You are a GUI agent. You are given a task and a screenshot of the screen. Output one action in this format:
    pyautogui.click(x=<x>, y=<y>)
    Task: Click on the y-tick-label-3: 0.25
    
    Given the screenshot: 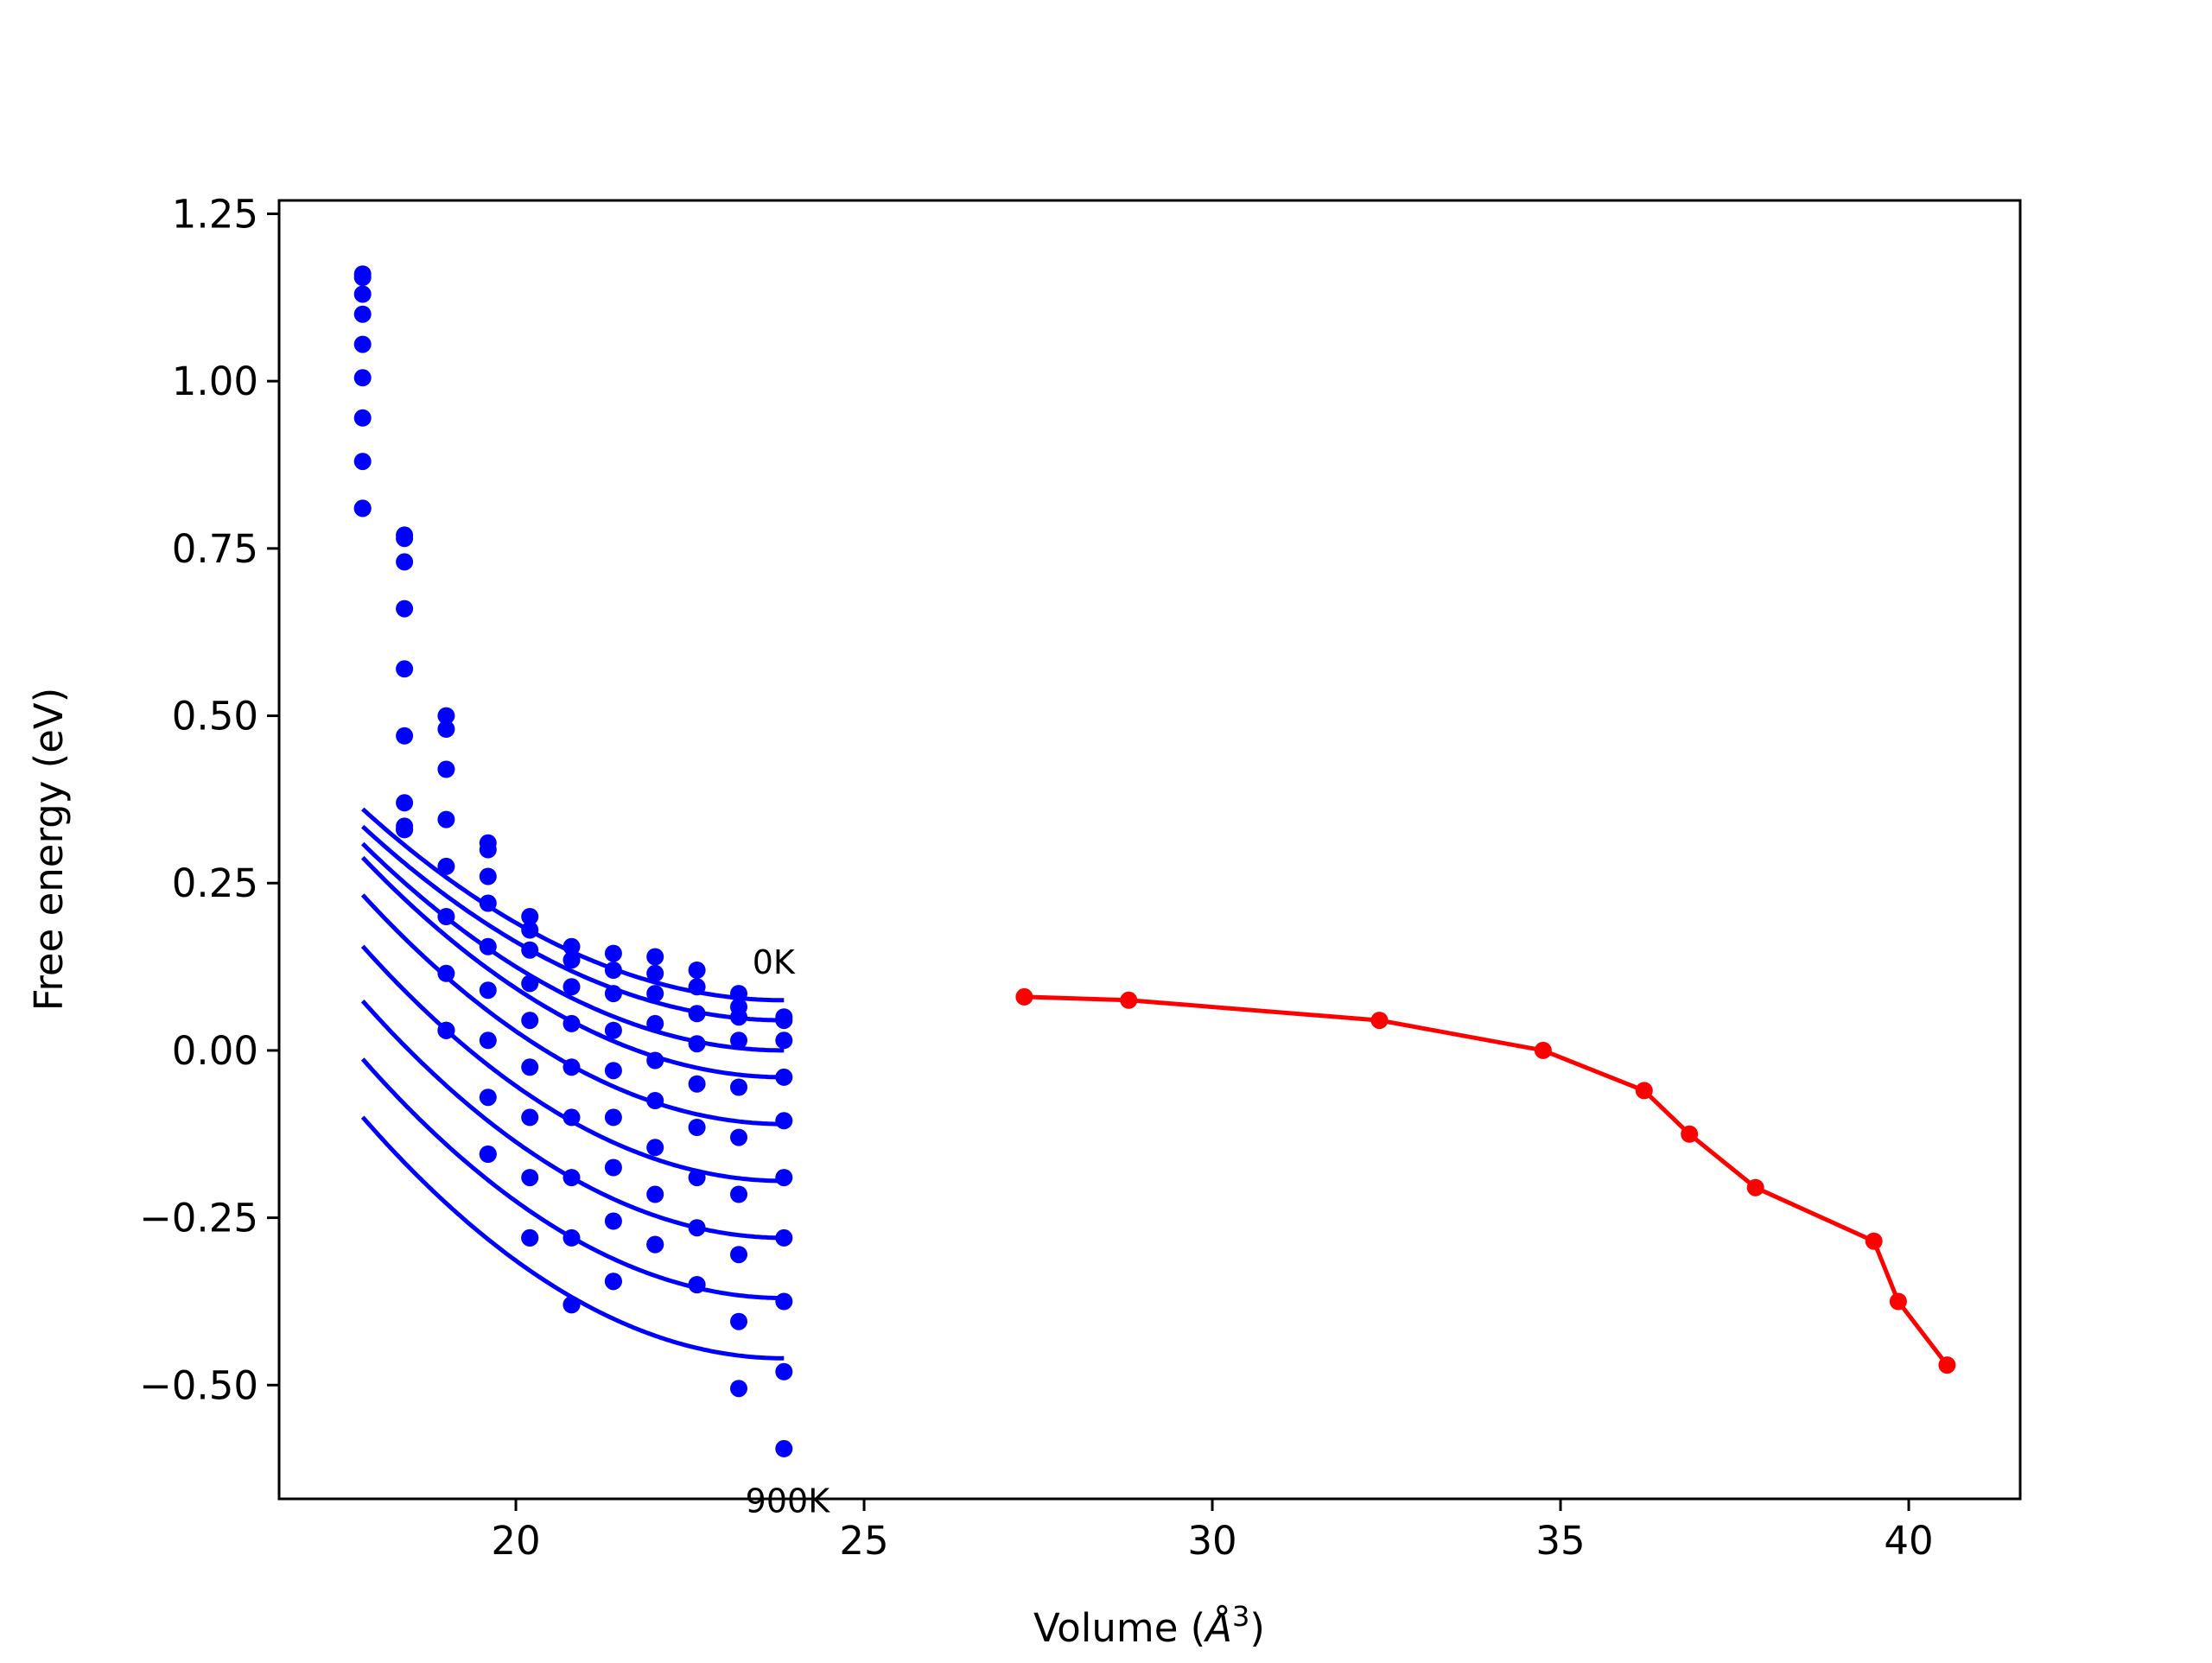 What is the action you would take?
    pyautogui.click(x=215, y=883)
    